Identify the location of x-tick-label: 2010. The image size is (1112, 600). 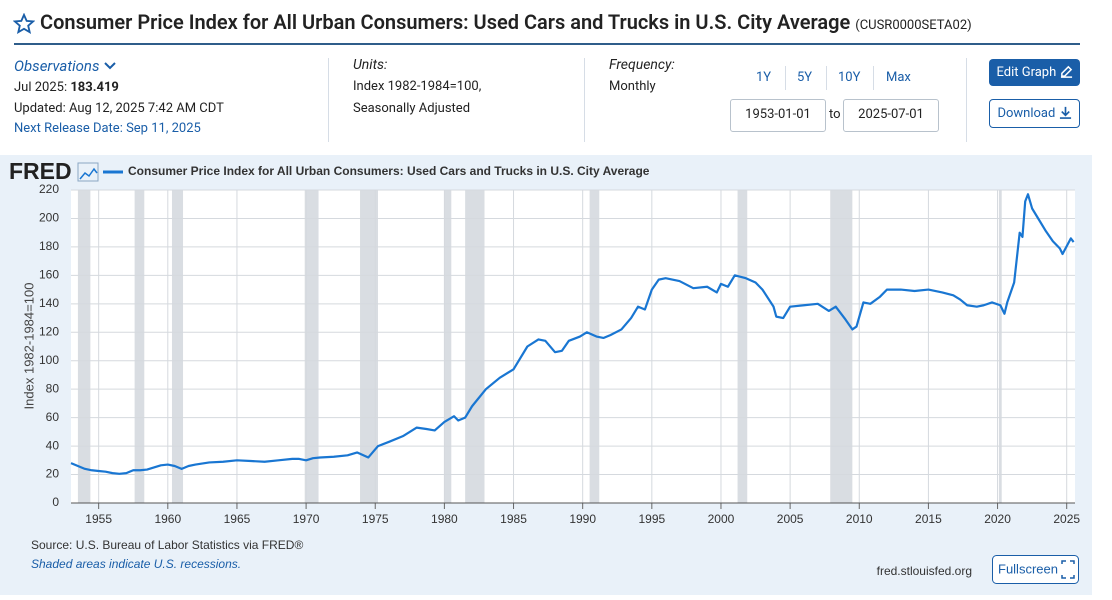
(859, 519).